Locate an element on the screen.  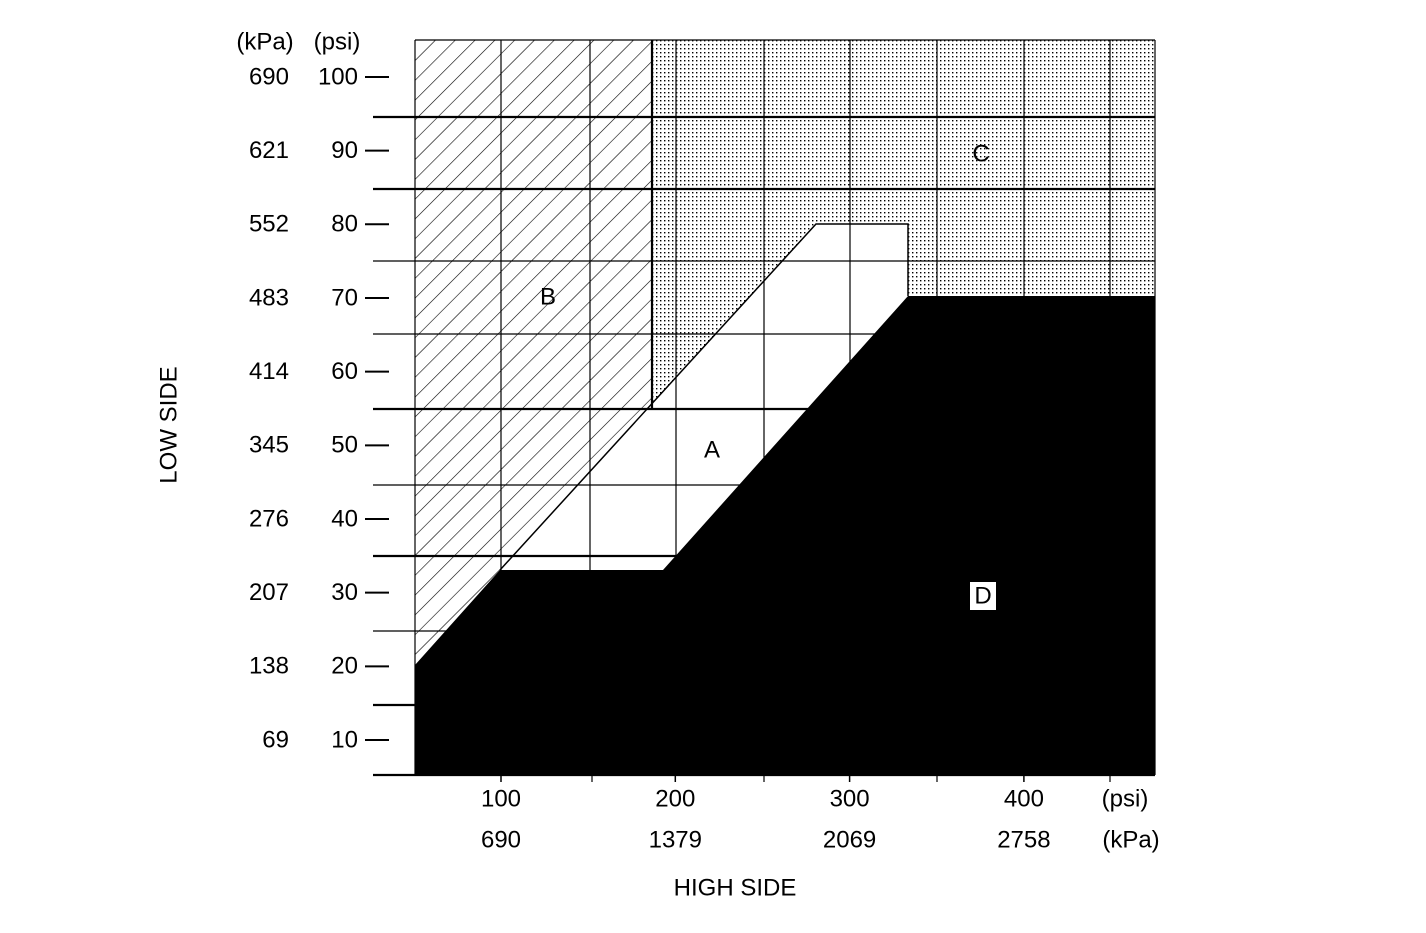
y-tick-label: 100 is located at coordinates (338, 76).